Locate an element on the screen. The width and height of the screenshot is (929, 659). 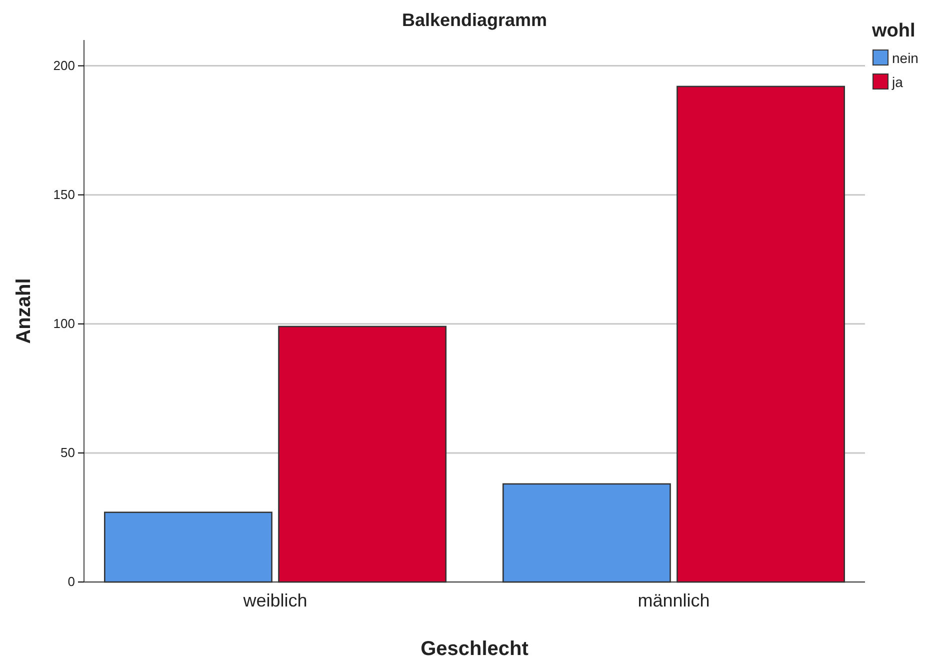
y-tick-label: 100 is located at coordinates (64, 324).